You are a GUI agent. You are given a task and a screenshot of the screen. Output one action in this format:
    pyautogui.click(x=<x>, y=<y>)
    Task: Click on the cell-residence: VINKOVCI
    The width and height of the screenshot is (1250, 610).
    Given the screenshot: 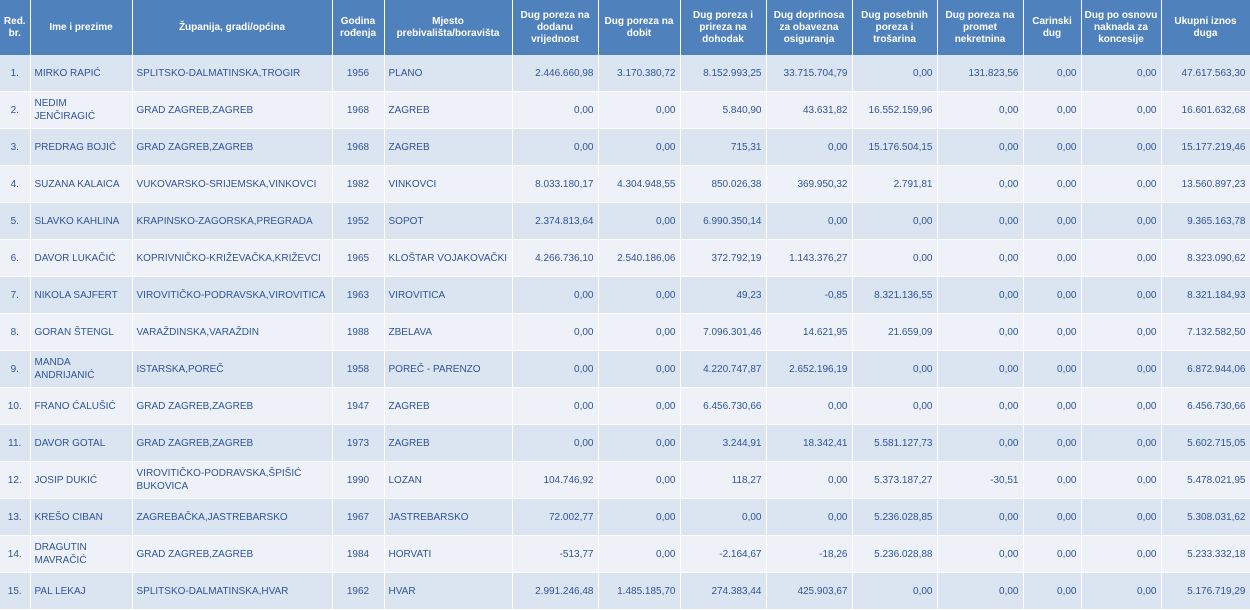 What is the action you would take?
    pyautogui.click(x=448, y=184)
    